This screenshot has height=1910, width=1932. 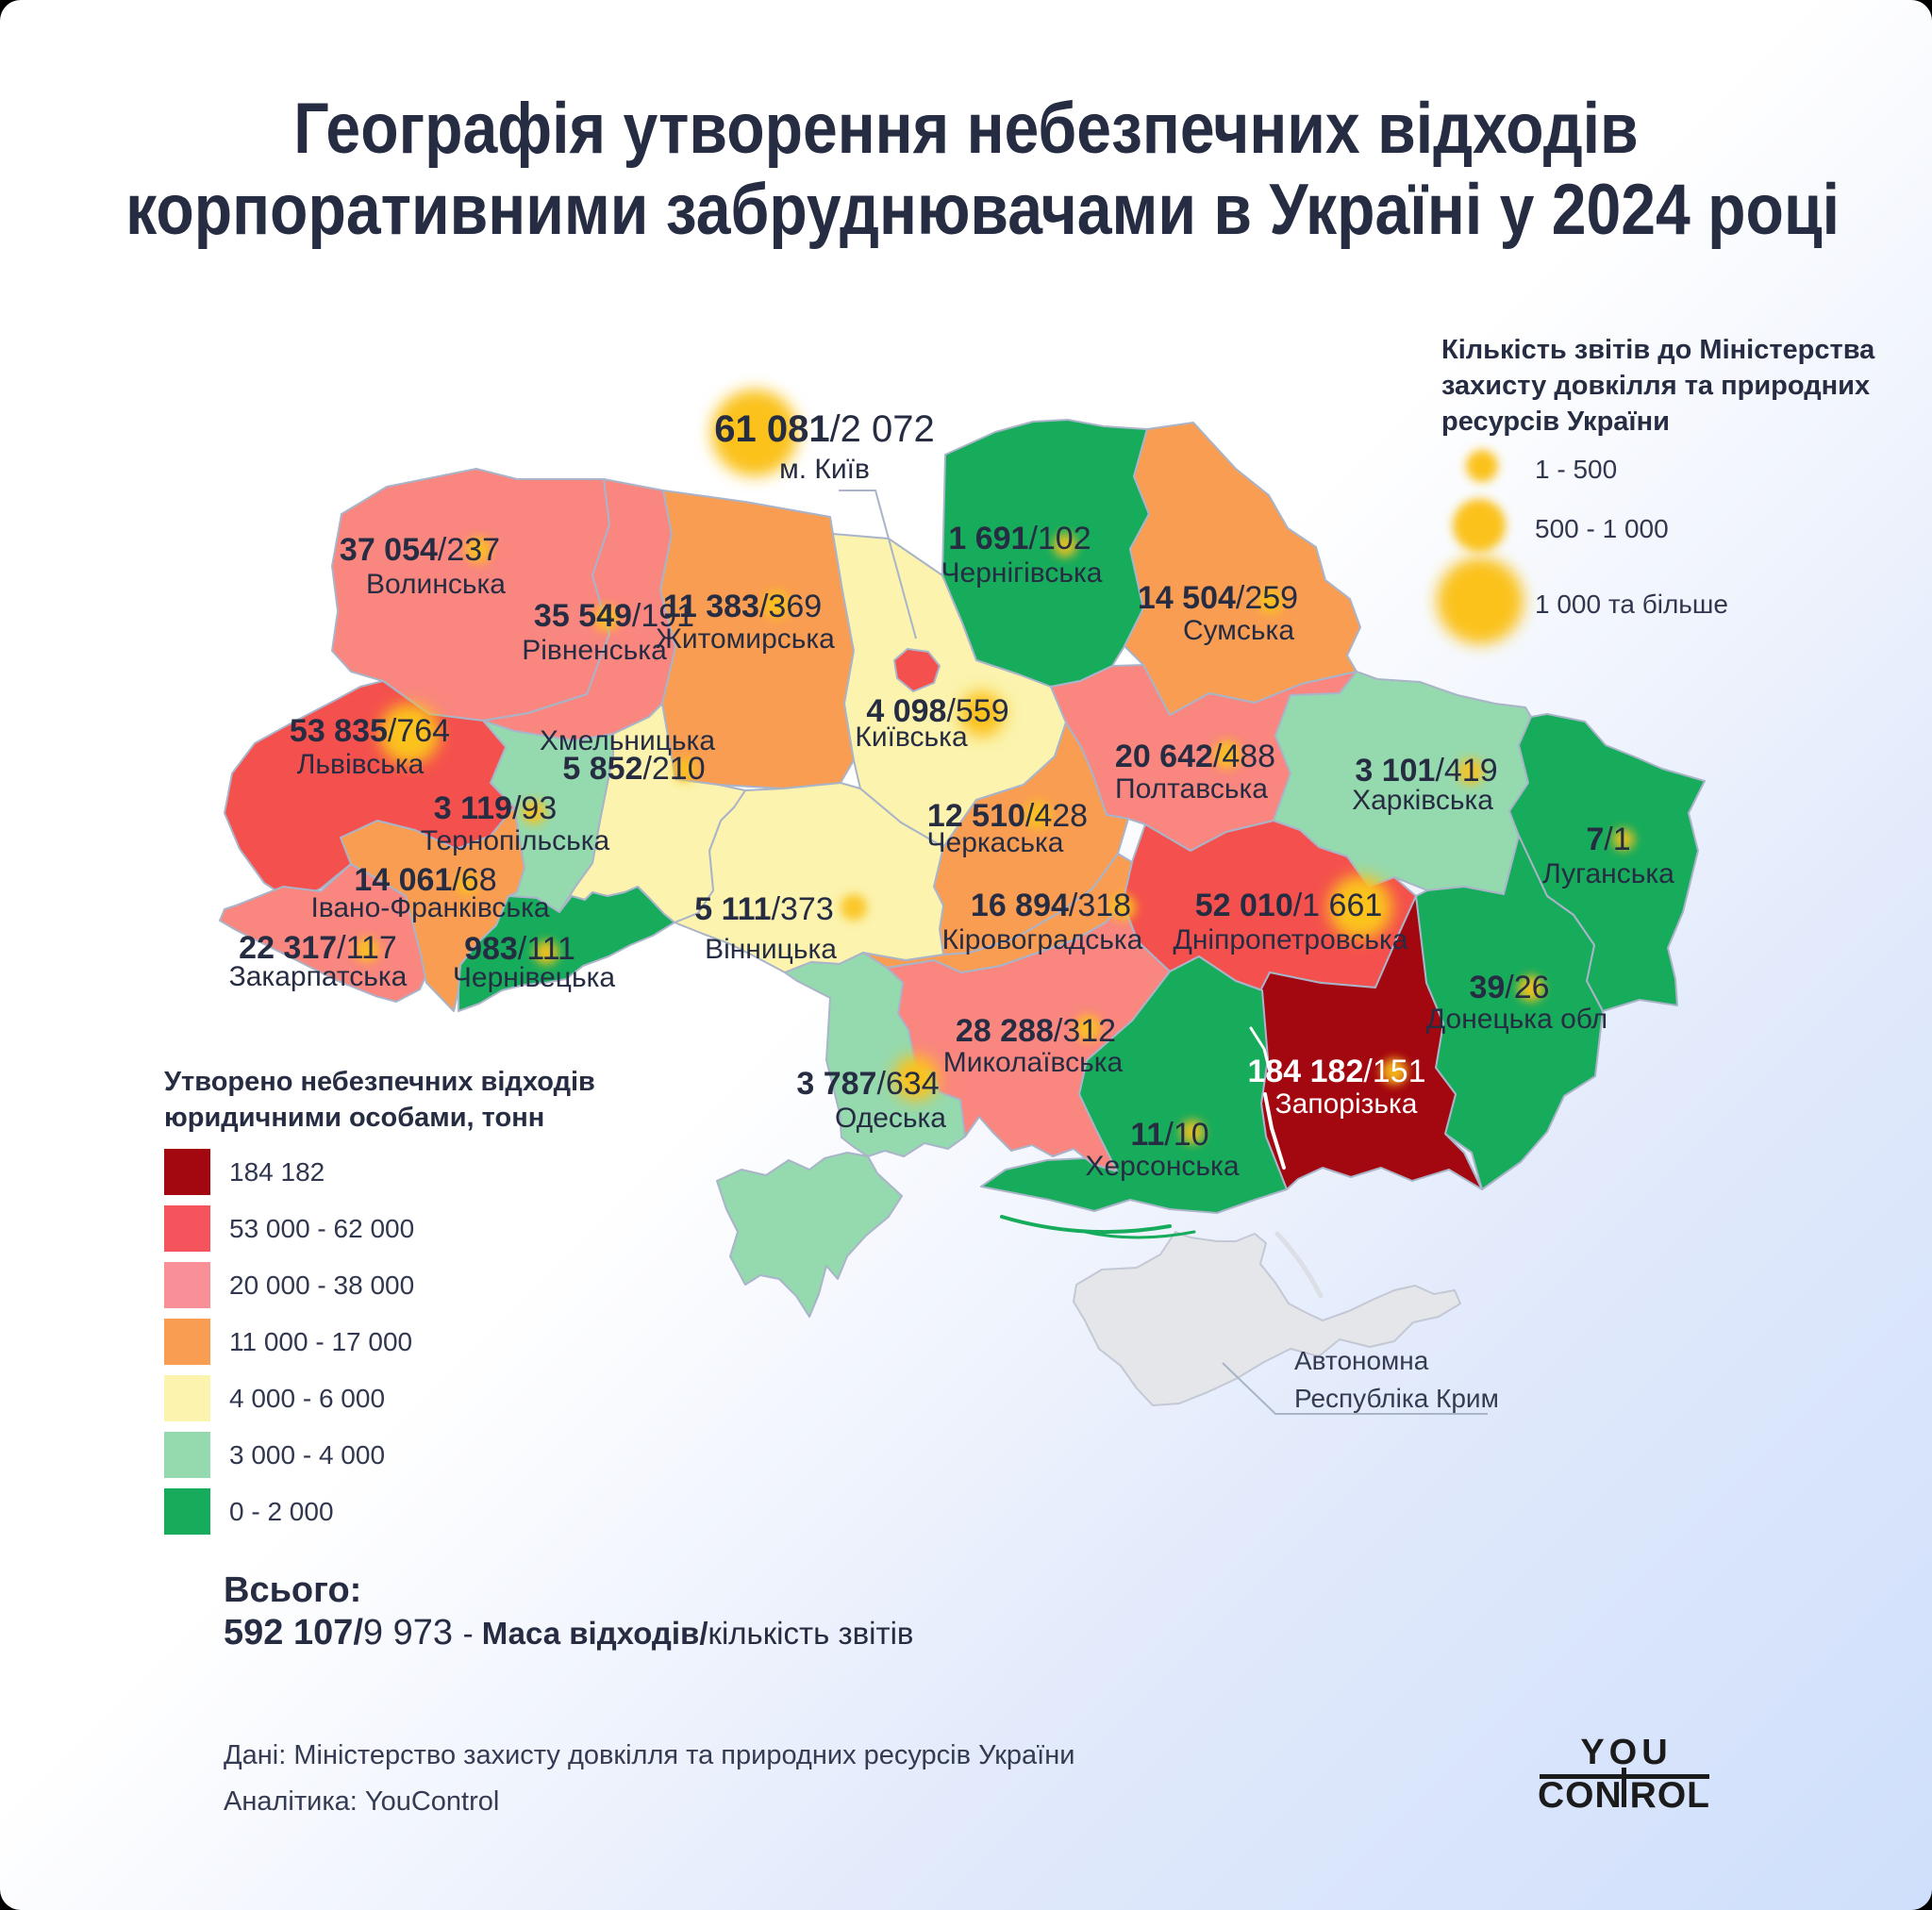 What do you see at coordinates (429, 907) in the screenshot?
I see `svg-text: Івано-Франківська` at bounding box center [429, 907].